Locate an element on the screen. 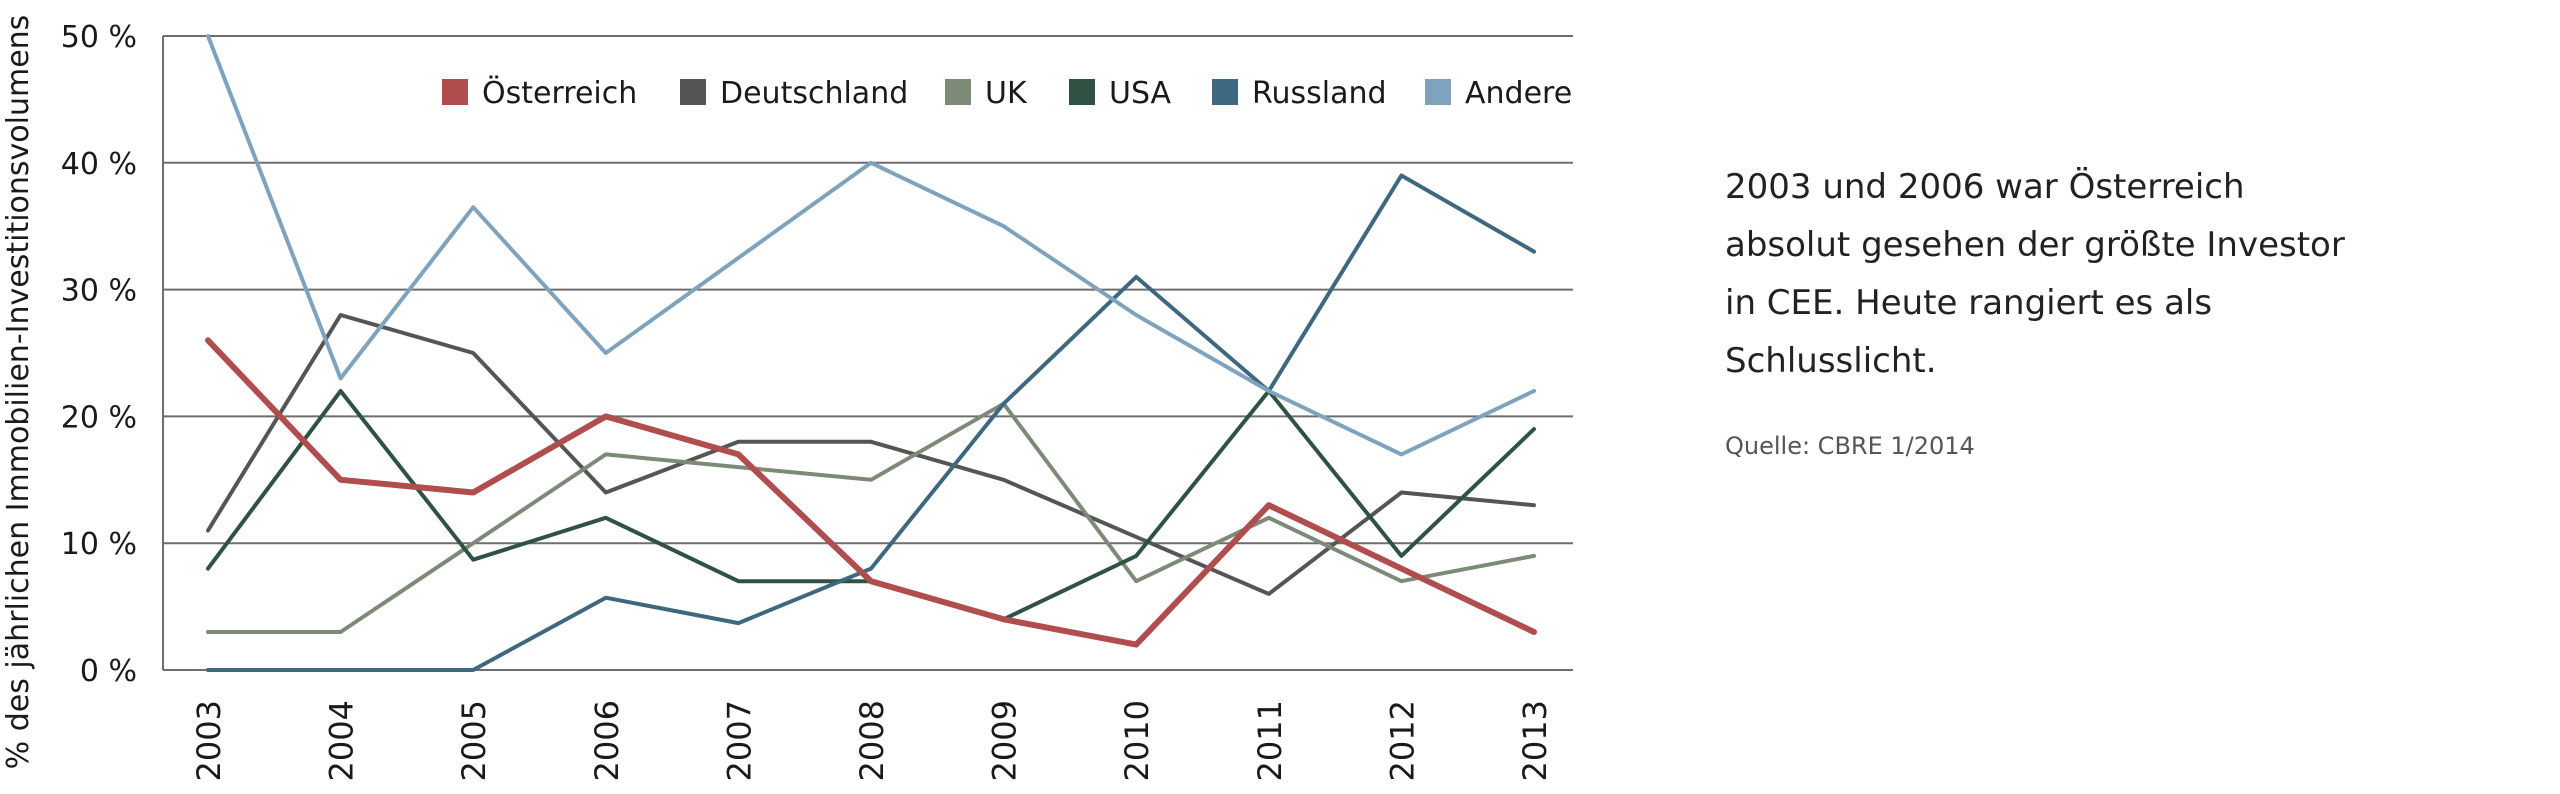 Image resolution: width=2560 pixels, height=794 pixels. x-tick-label: 2008 is located at coordinates (872, 740).